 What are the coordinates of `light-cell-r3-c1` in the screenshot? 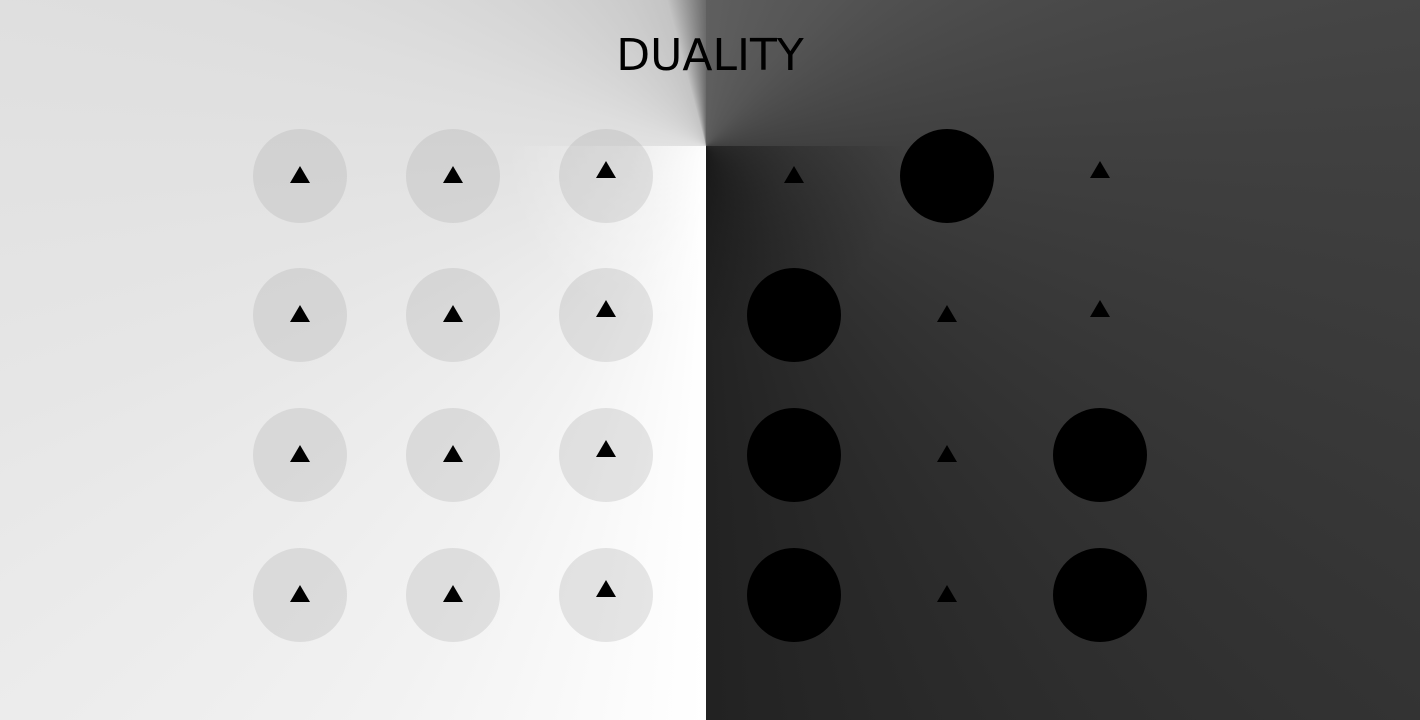 It's located at (300, 455).